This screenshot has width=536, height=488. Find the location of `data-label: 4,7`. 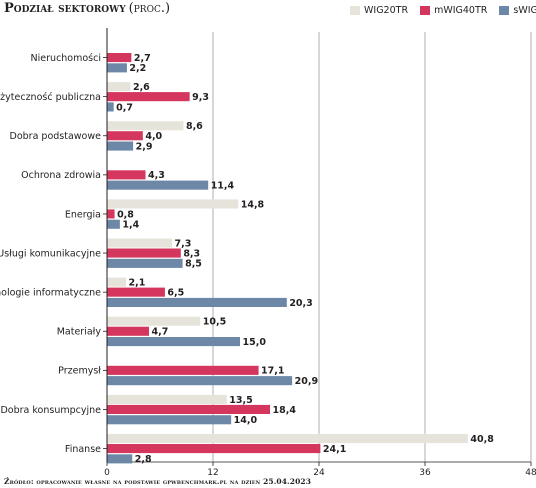

data-label: 4,7 is located at coordinates (160, 332).